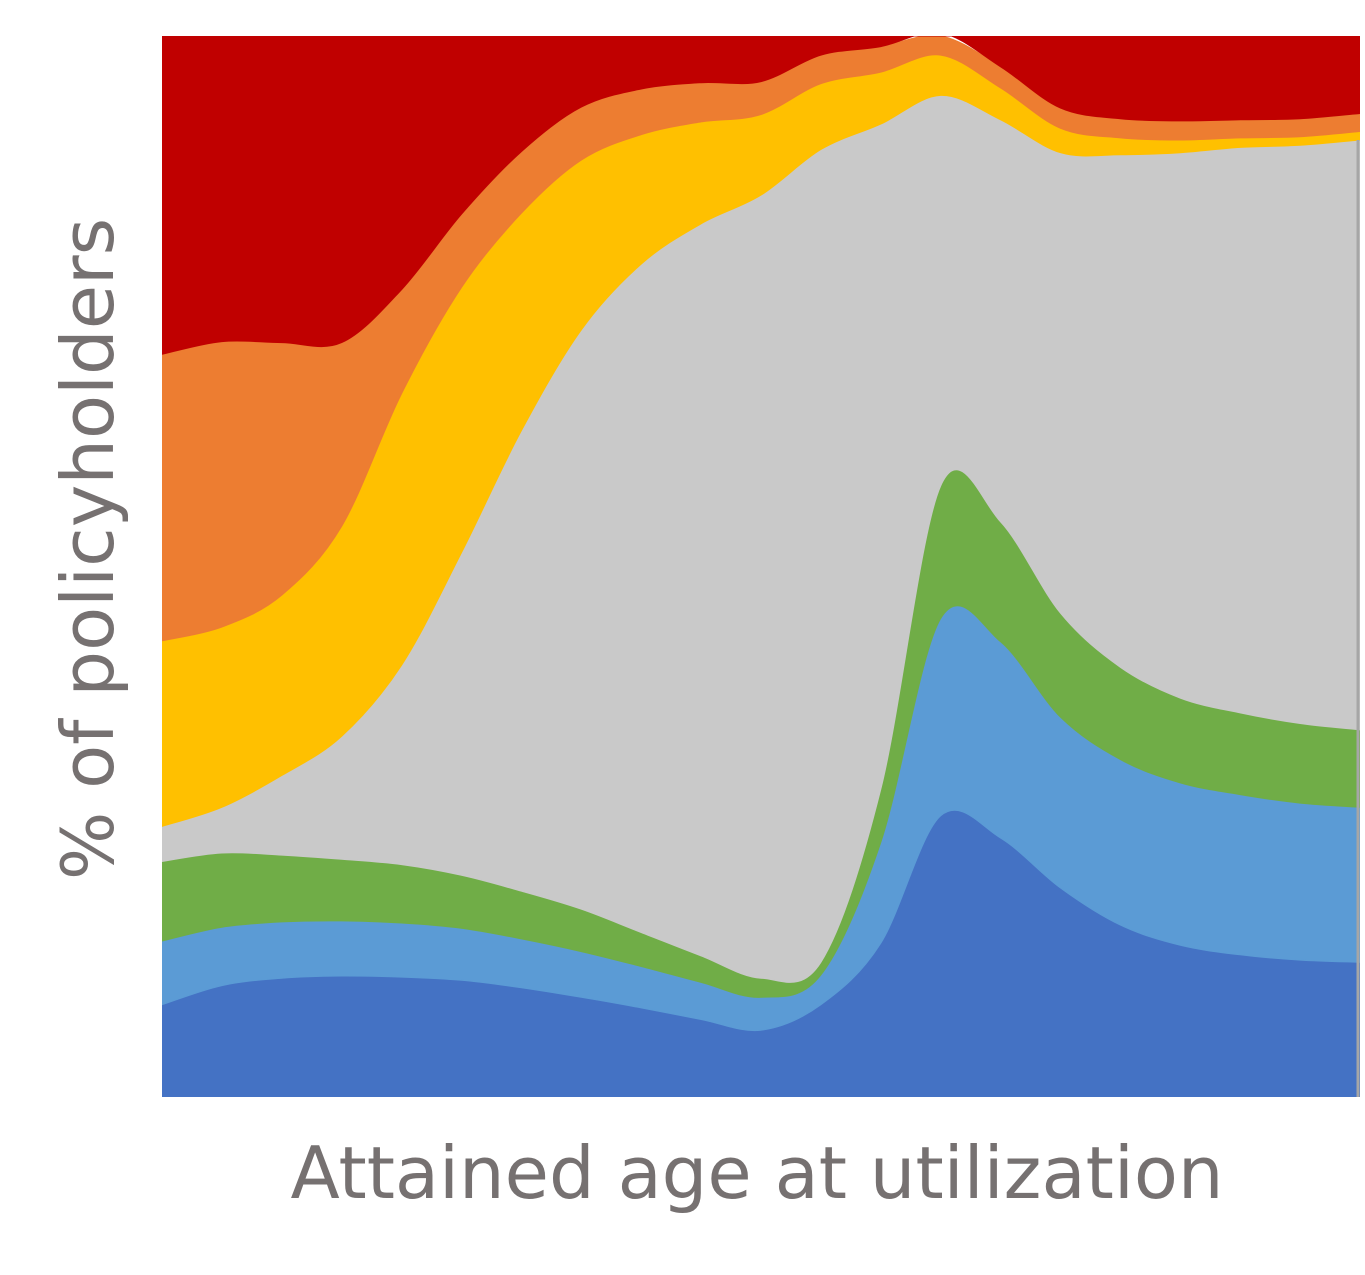  Describe the element at coordinates (88, 549) in the screenshot. I see `y-axis-label: % of policyholders` at that location.